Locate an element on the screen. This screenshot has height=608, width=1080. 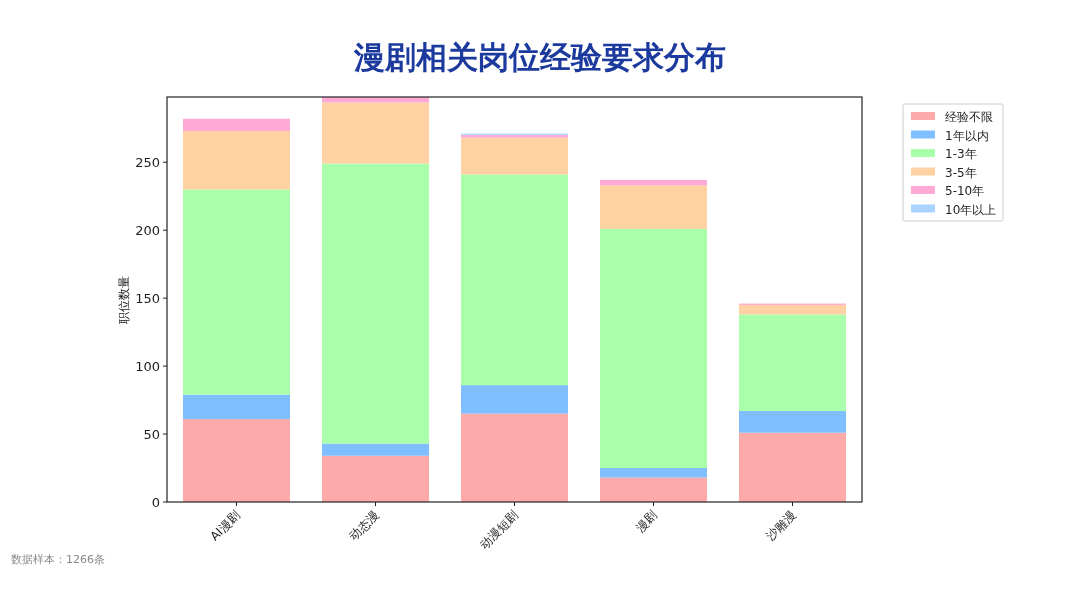
legend-label: 经验不限 is located at coordinates (969, 117).